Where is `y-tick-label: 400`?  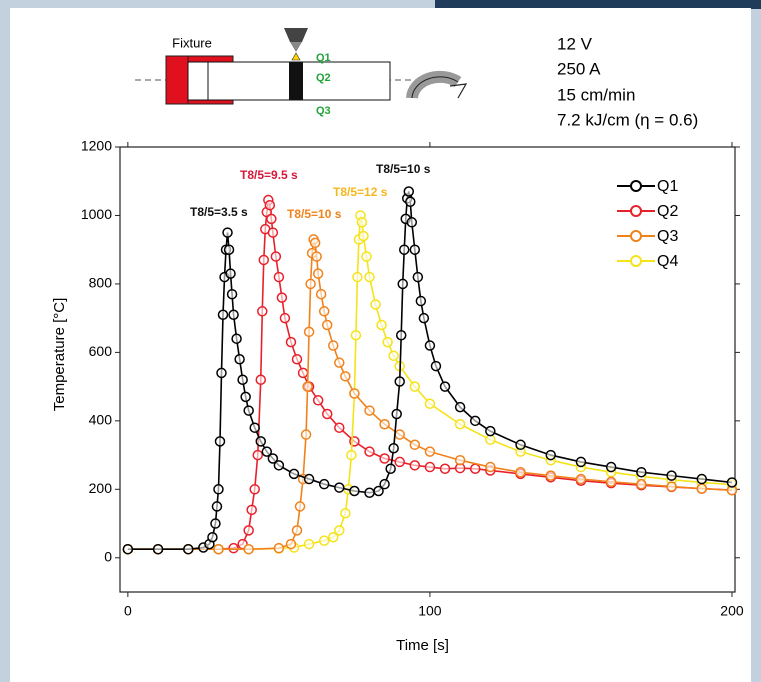
y-tick-label: 400 is located at coordinates (101, 420).